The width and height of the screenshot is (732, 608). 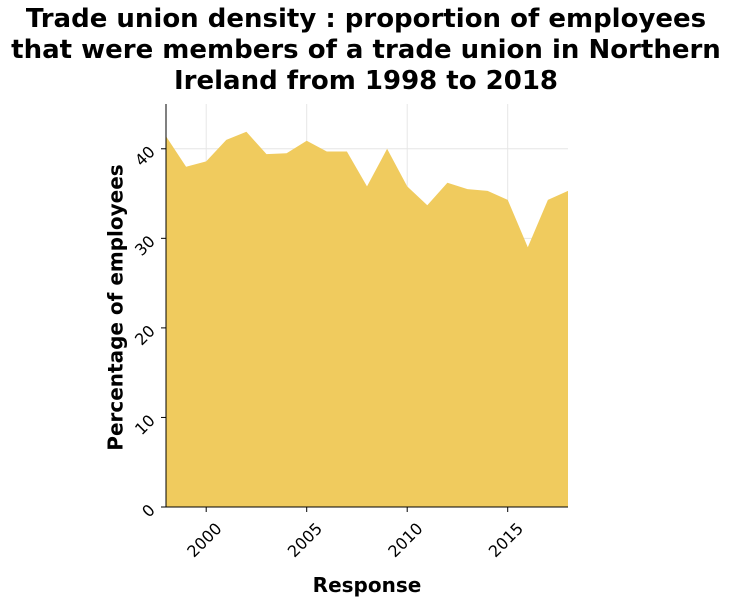 I want to click on x-tick-label: 2005, so click(x=305, y=540).